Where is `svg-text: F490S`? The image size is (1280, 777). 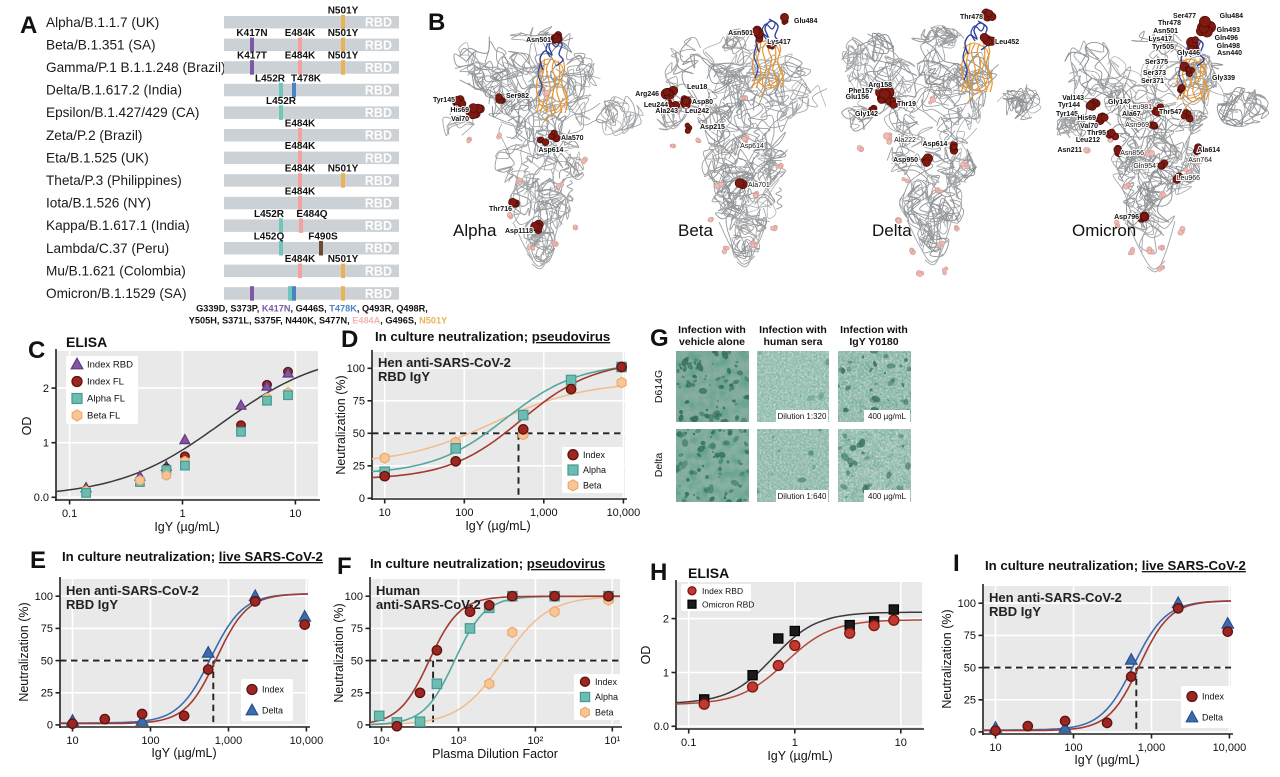
svg-text: F490S is located at coordinates (323, 237).